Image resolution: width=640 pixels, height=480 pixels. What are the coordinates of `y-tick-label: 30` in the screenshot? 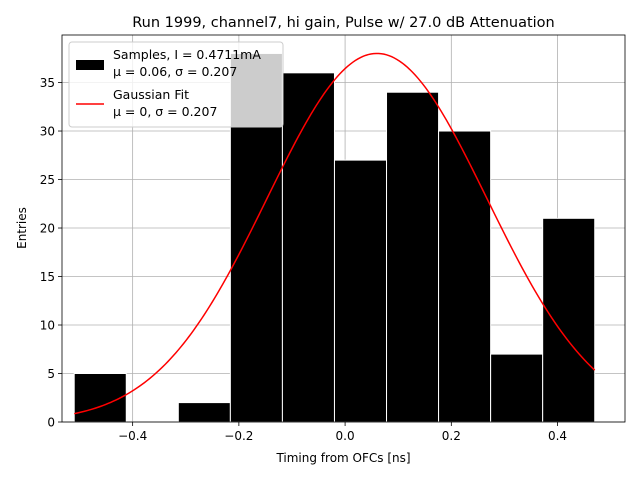 It's located at (47, 132).